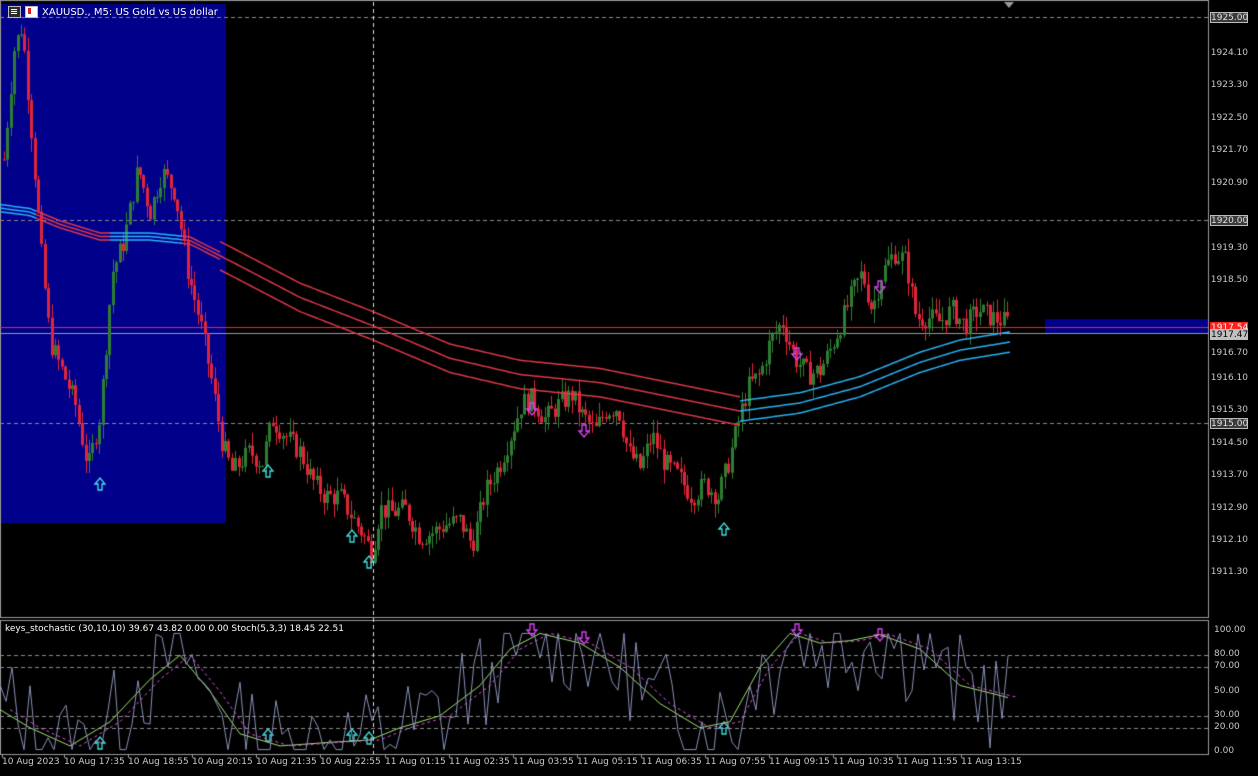  I want to click on grid-price-box: 1925.00, so click(1229, 18).